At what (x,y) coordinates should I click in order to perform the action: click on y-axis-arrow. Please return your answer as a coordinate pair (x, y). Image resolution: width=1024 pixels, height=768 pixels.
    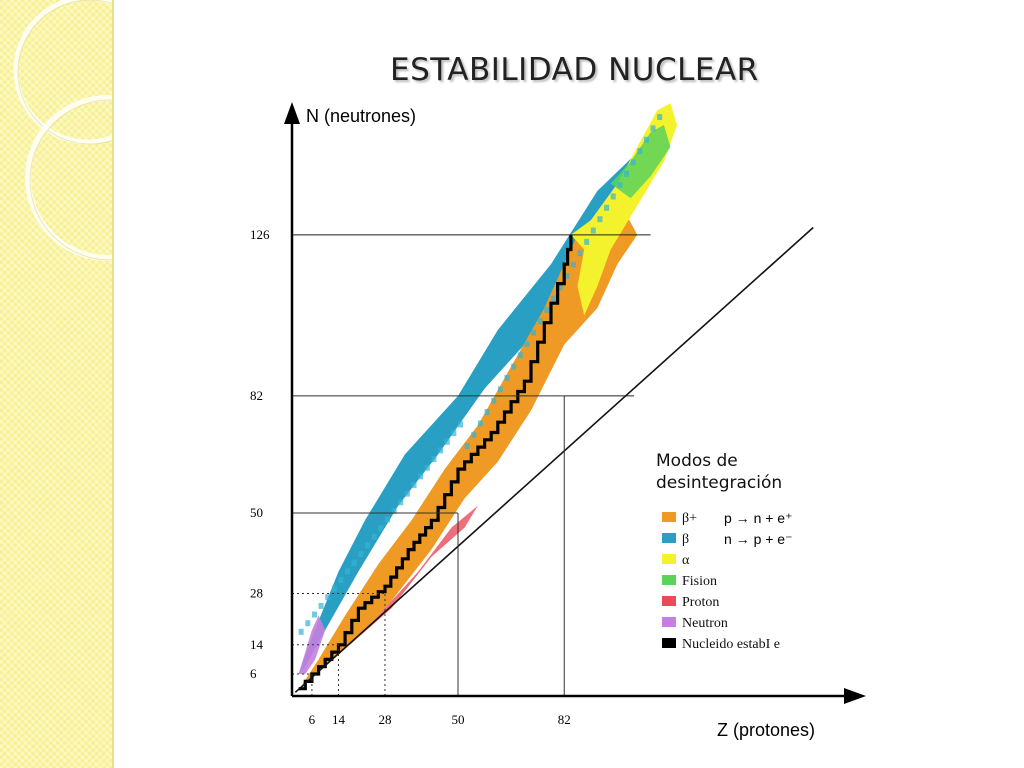
    Looking at the image, I should click on (292, 113).